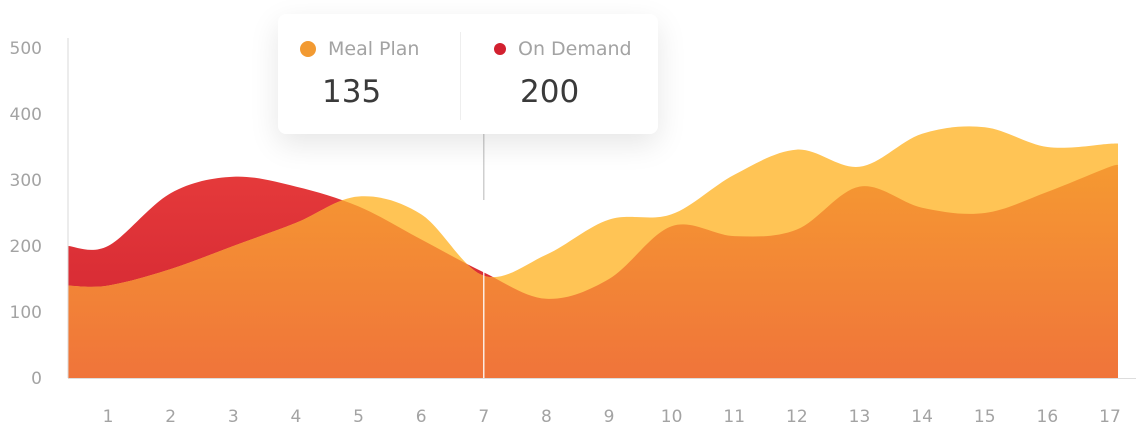 The width and height of the screenshot is (1136, 432). What do you see at coordinates (460, 76) in the screenshot?
I see `tooltip-divider` at bounding box center [460, 76].